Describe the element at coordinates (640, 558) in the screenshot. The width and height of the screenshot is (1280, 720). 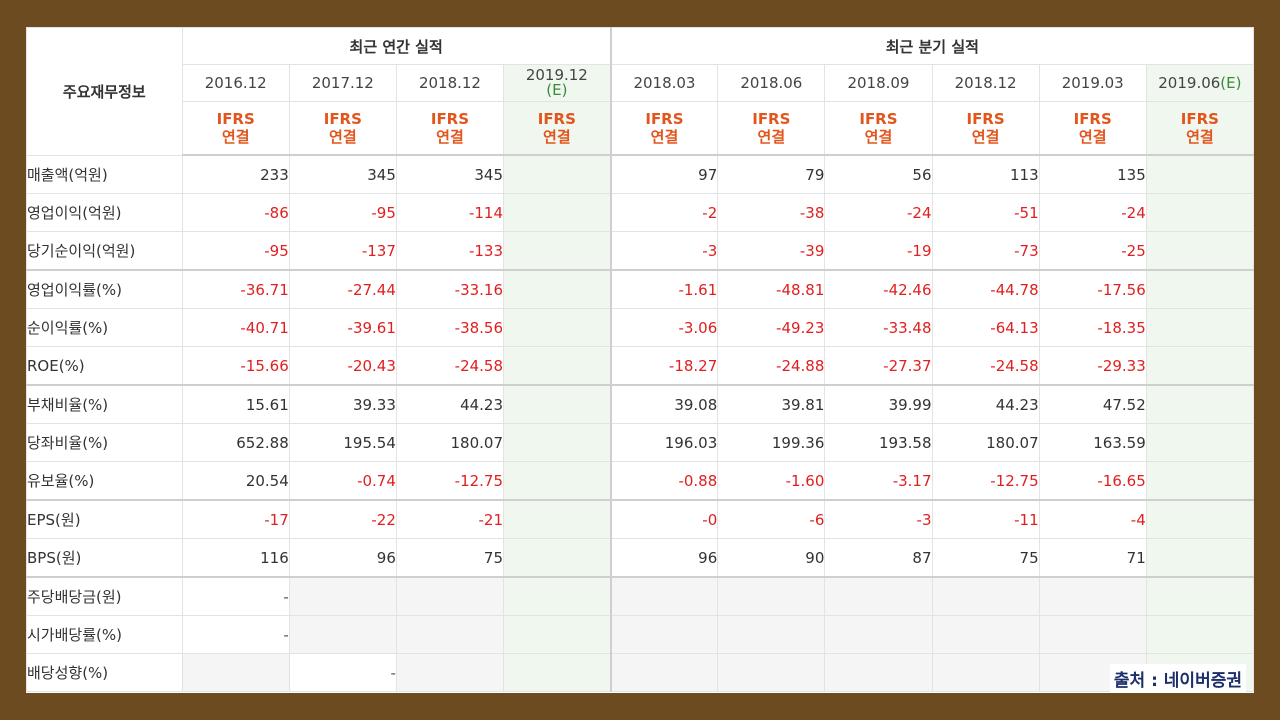
I see `table-row: BPS(원) 116 96 75 96 90 87 75 71` at that location.